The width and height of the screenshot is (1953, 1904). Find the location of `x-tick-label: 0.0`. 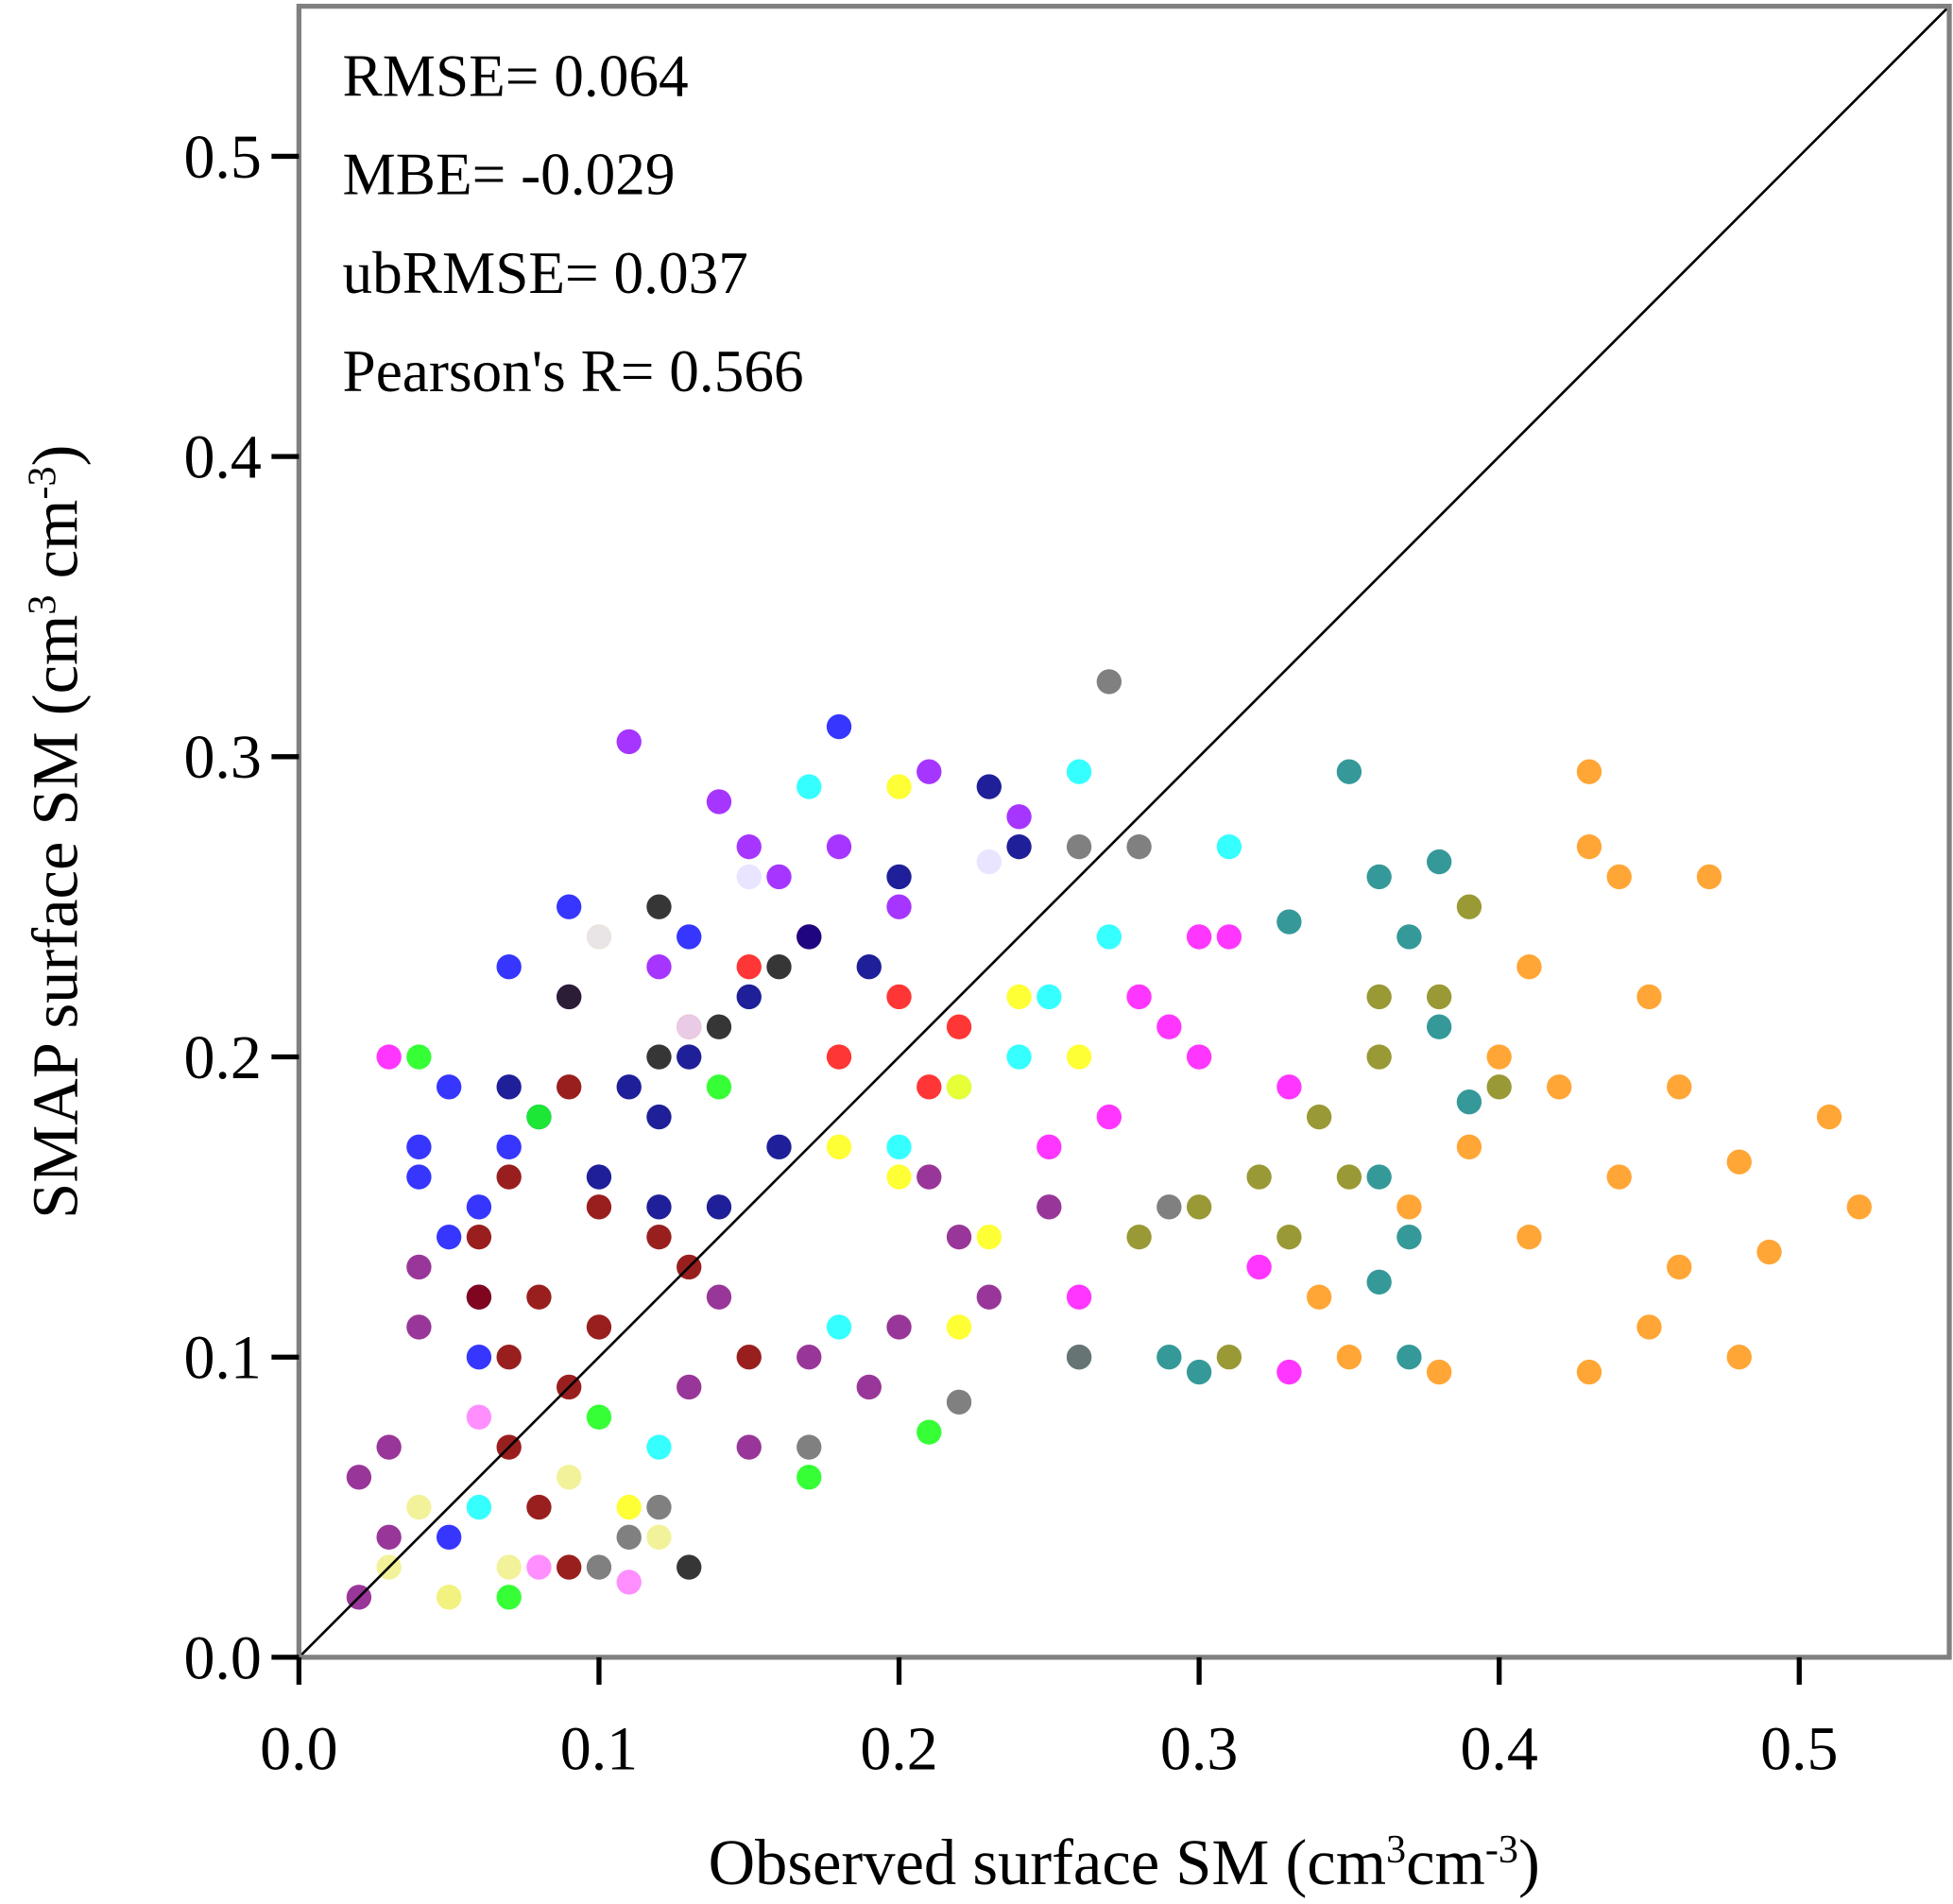

x-tick-label: 0.0 is located at coordinates (298, 1749).